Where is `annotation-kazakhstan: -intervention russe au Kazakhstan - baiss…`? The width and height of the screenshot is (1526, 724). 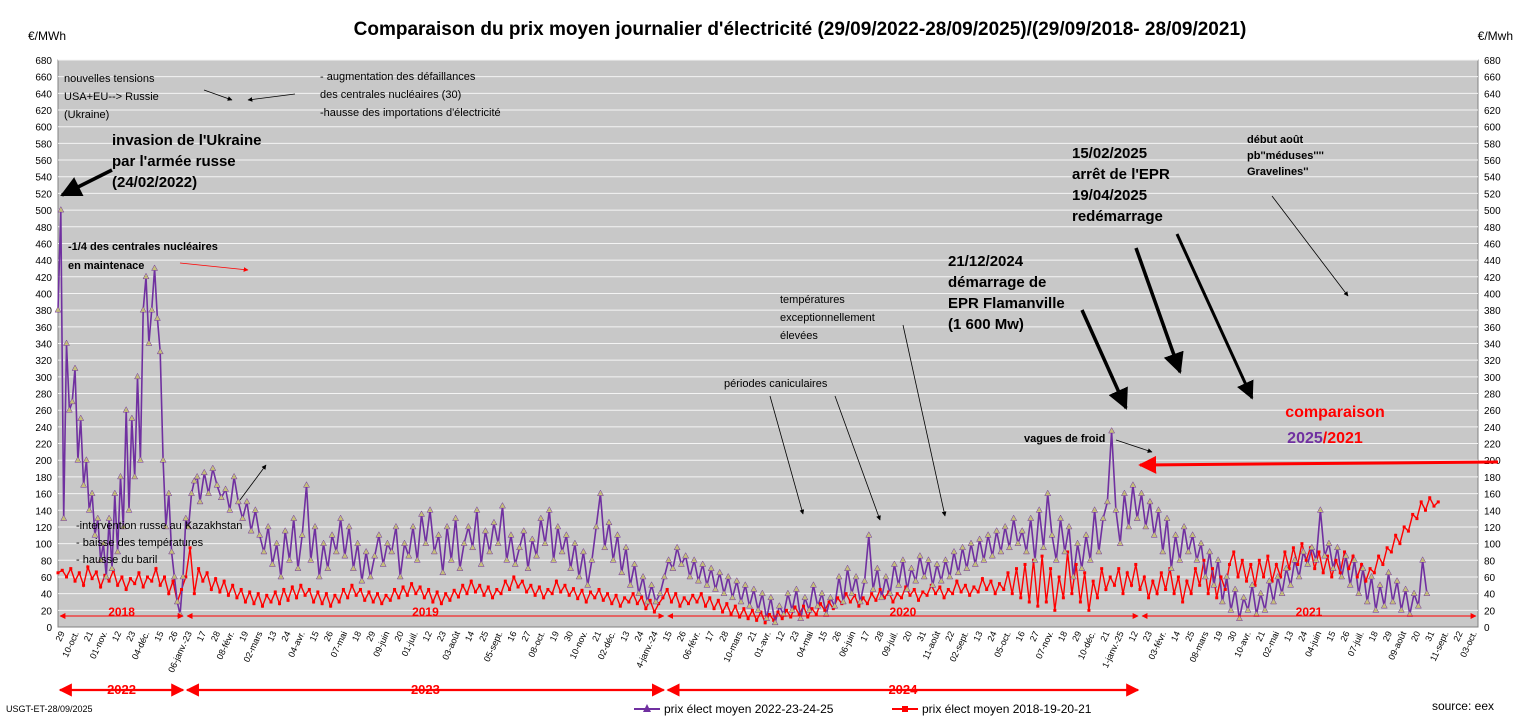
annotation-kazakhstan: -intervention russe au Kazakhstan - baiss… is located at coordinates (159, 543).